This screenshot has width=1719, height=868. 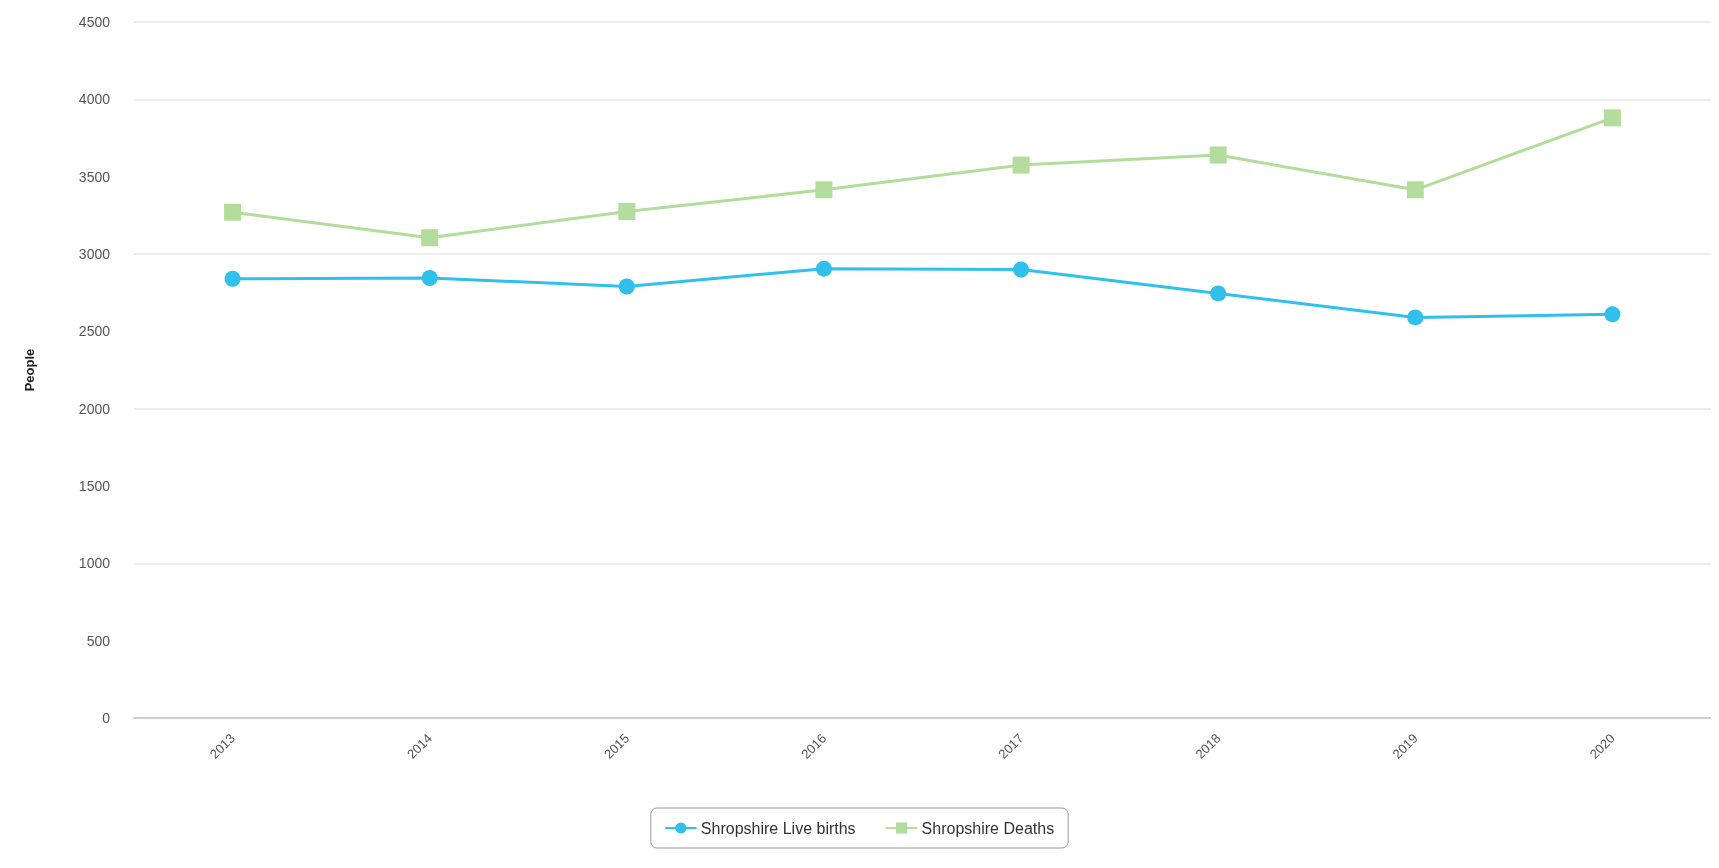 I want to click on y-tick-label: 3500, so click(x=94, y=176).